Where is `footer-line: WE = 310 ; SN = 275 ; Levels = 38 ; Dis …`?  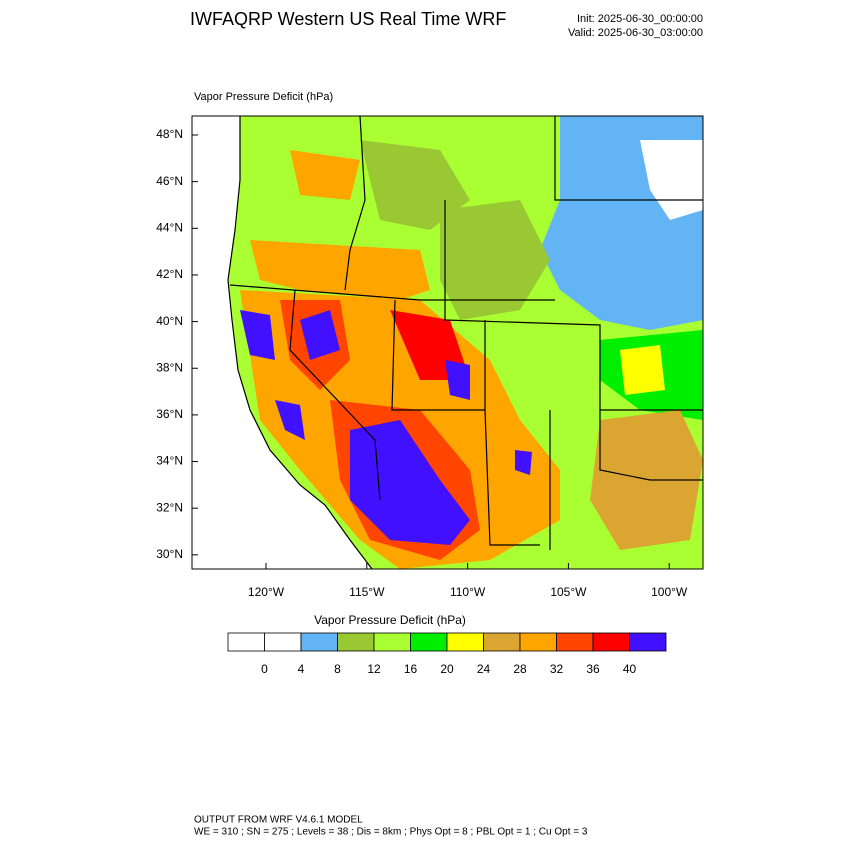 footer-line: WE = 310 ; SN = 275 ; Levels = 38 ; Dis … is located at coordinates (391, 832).